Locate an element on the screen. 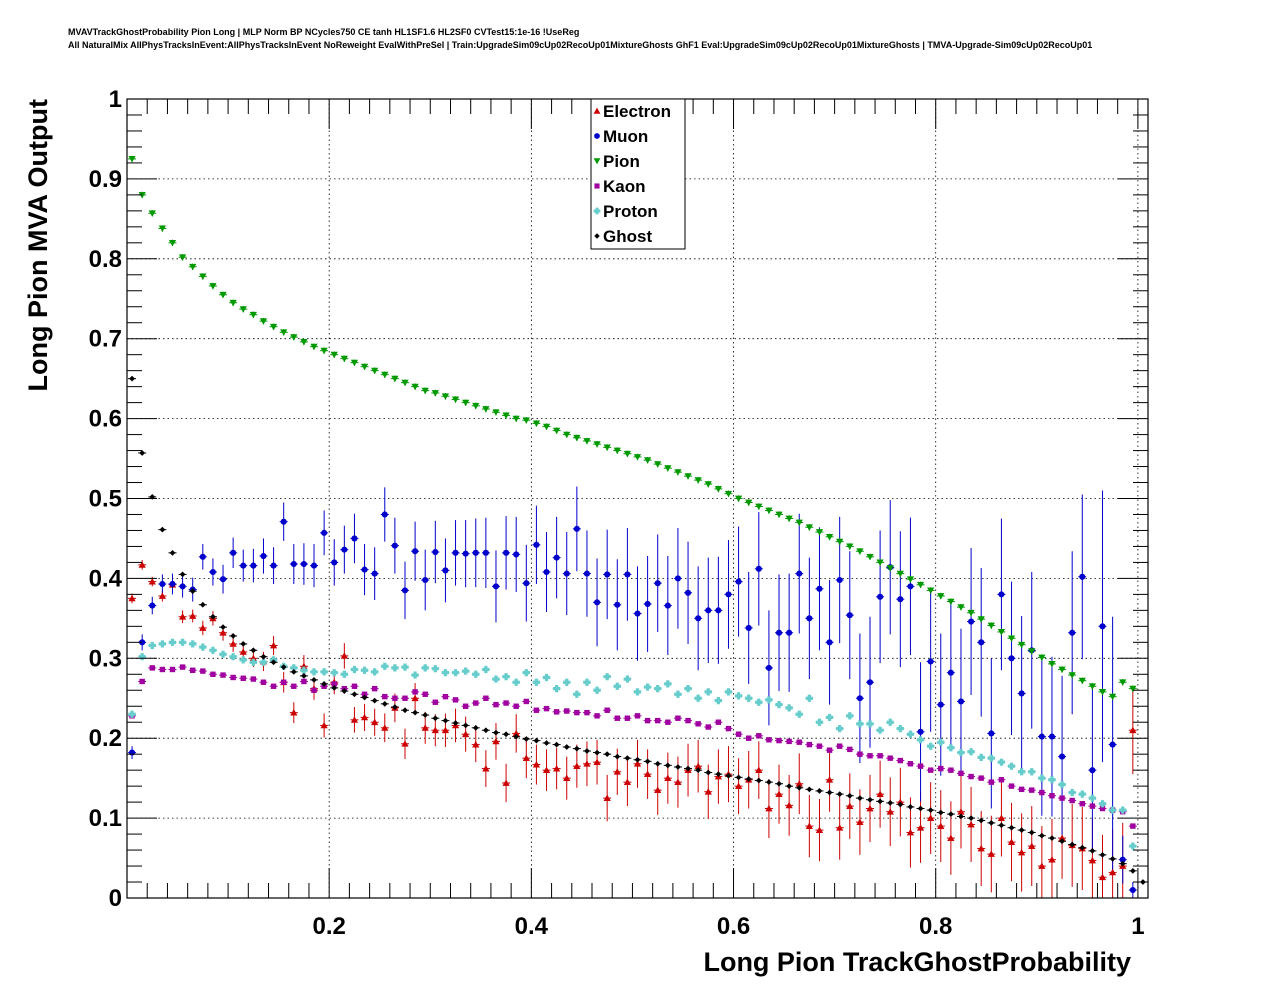 The width and height of the screenshot is (1276, 996). x-tick-label: 1 is located at coordinates (1137, 926).